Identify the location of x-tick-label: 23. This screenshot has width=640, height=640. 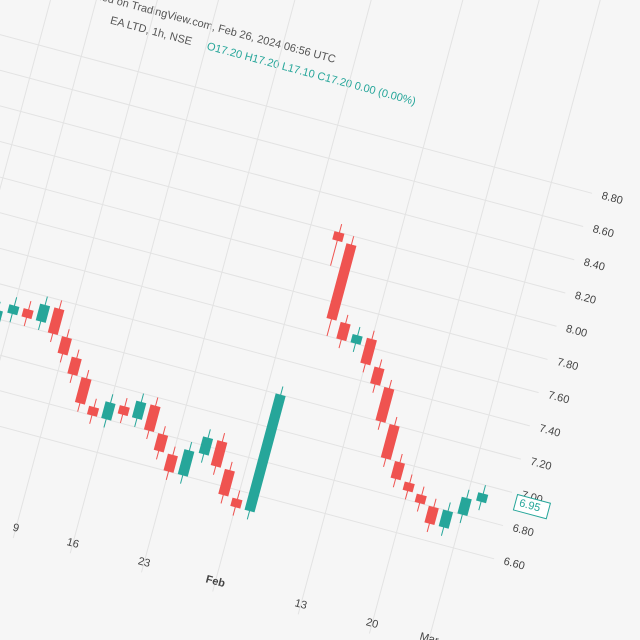
(144, 562).